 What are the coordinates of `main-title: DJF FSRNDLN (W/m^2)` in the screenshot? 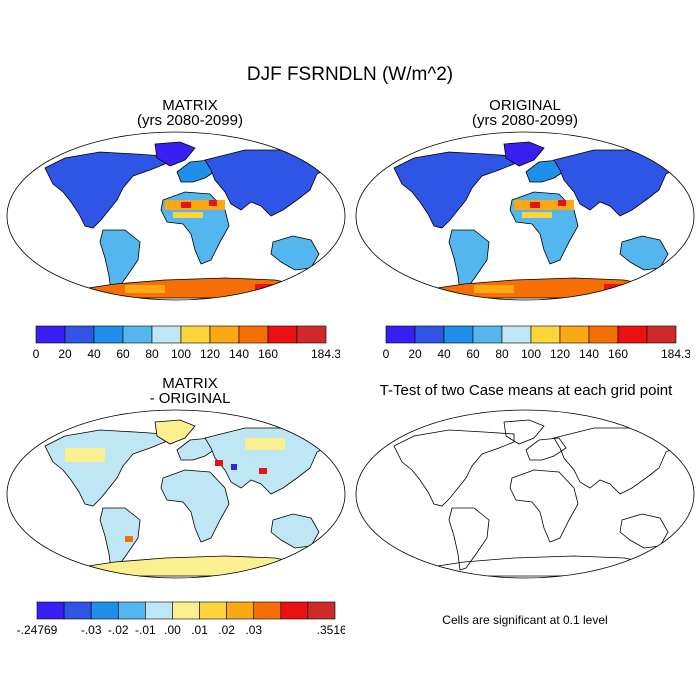 It's located at (350, 74).